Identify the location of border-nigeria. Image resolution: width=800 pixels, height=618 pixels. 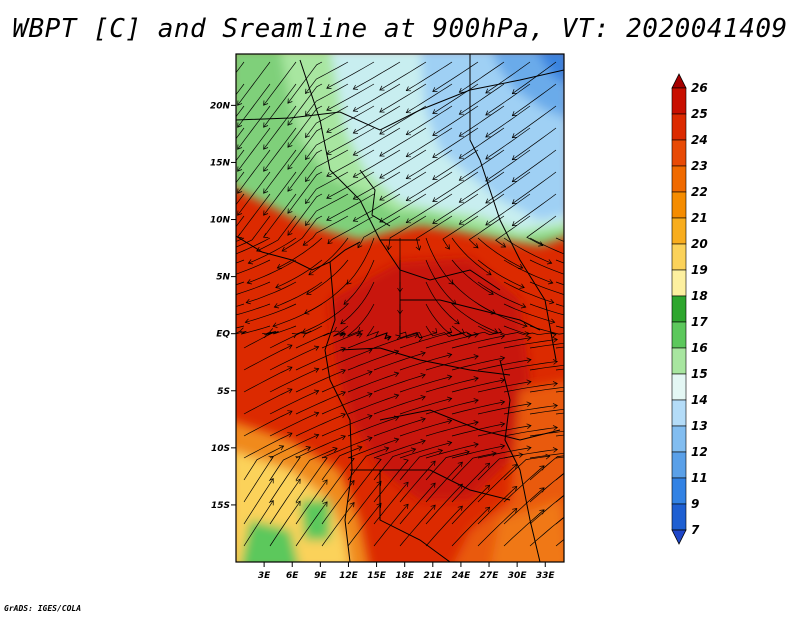
(338, 411).